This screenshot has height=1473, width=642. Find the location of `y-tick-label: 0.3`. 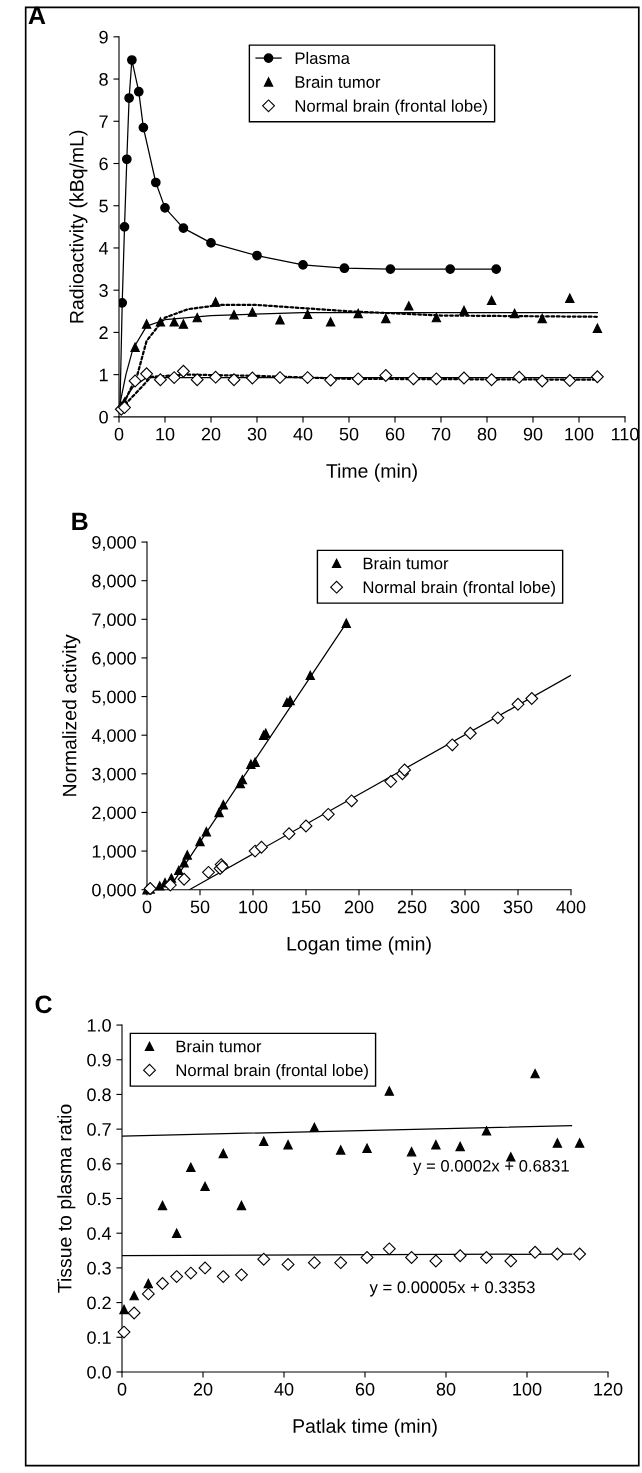

y-tick-label: 0.3 is located at coordinates (99, 1268).